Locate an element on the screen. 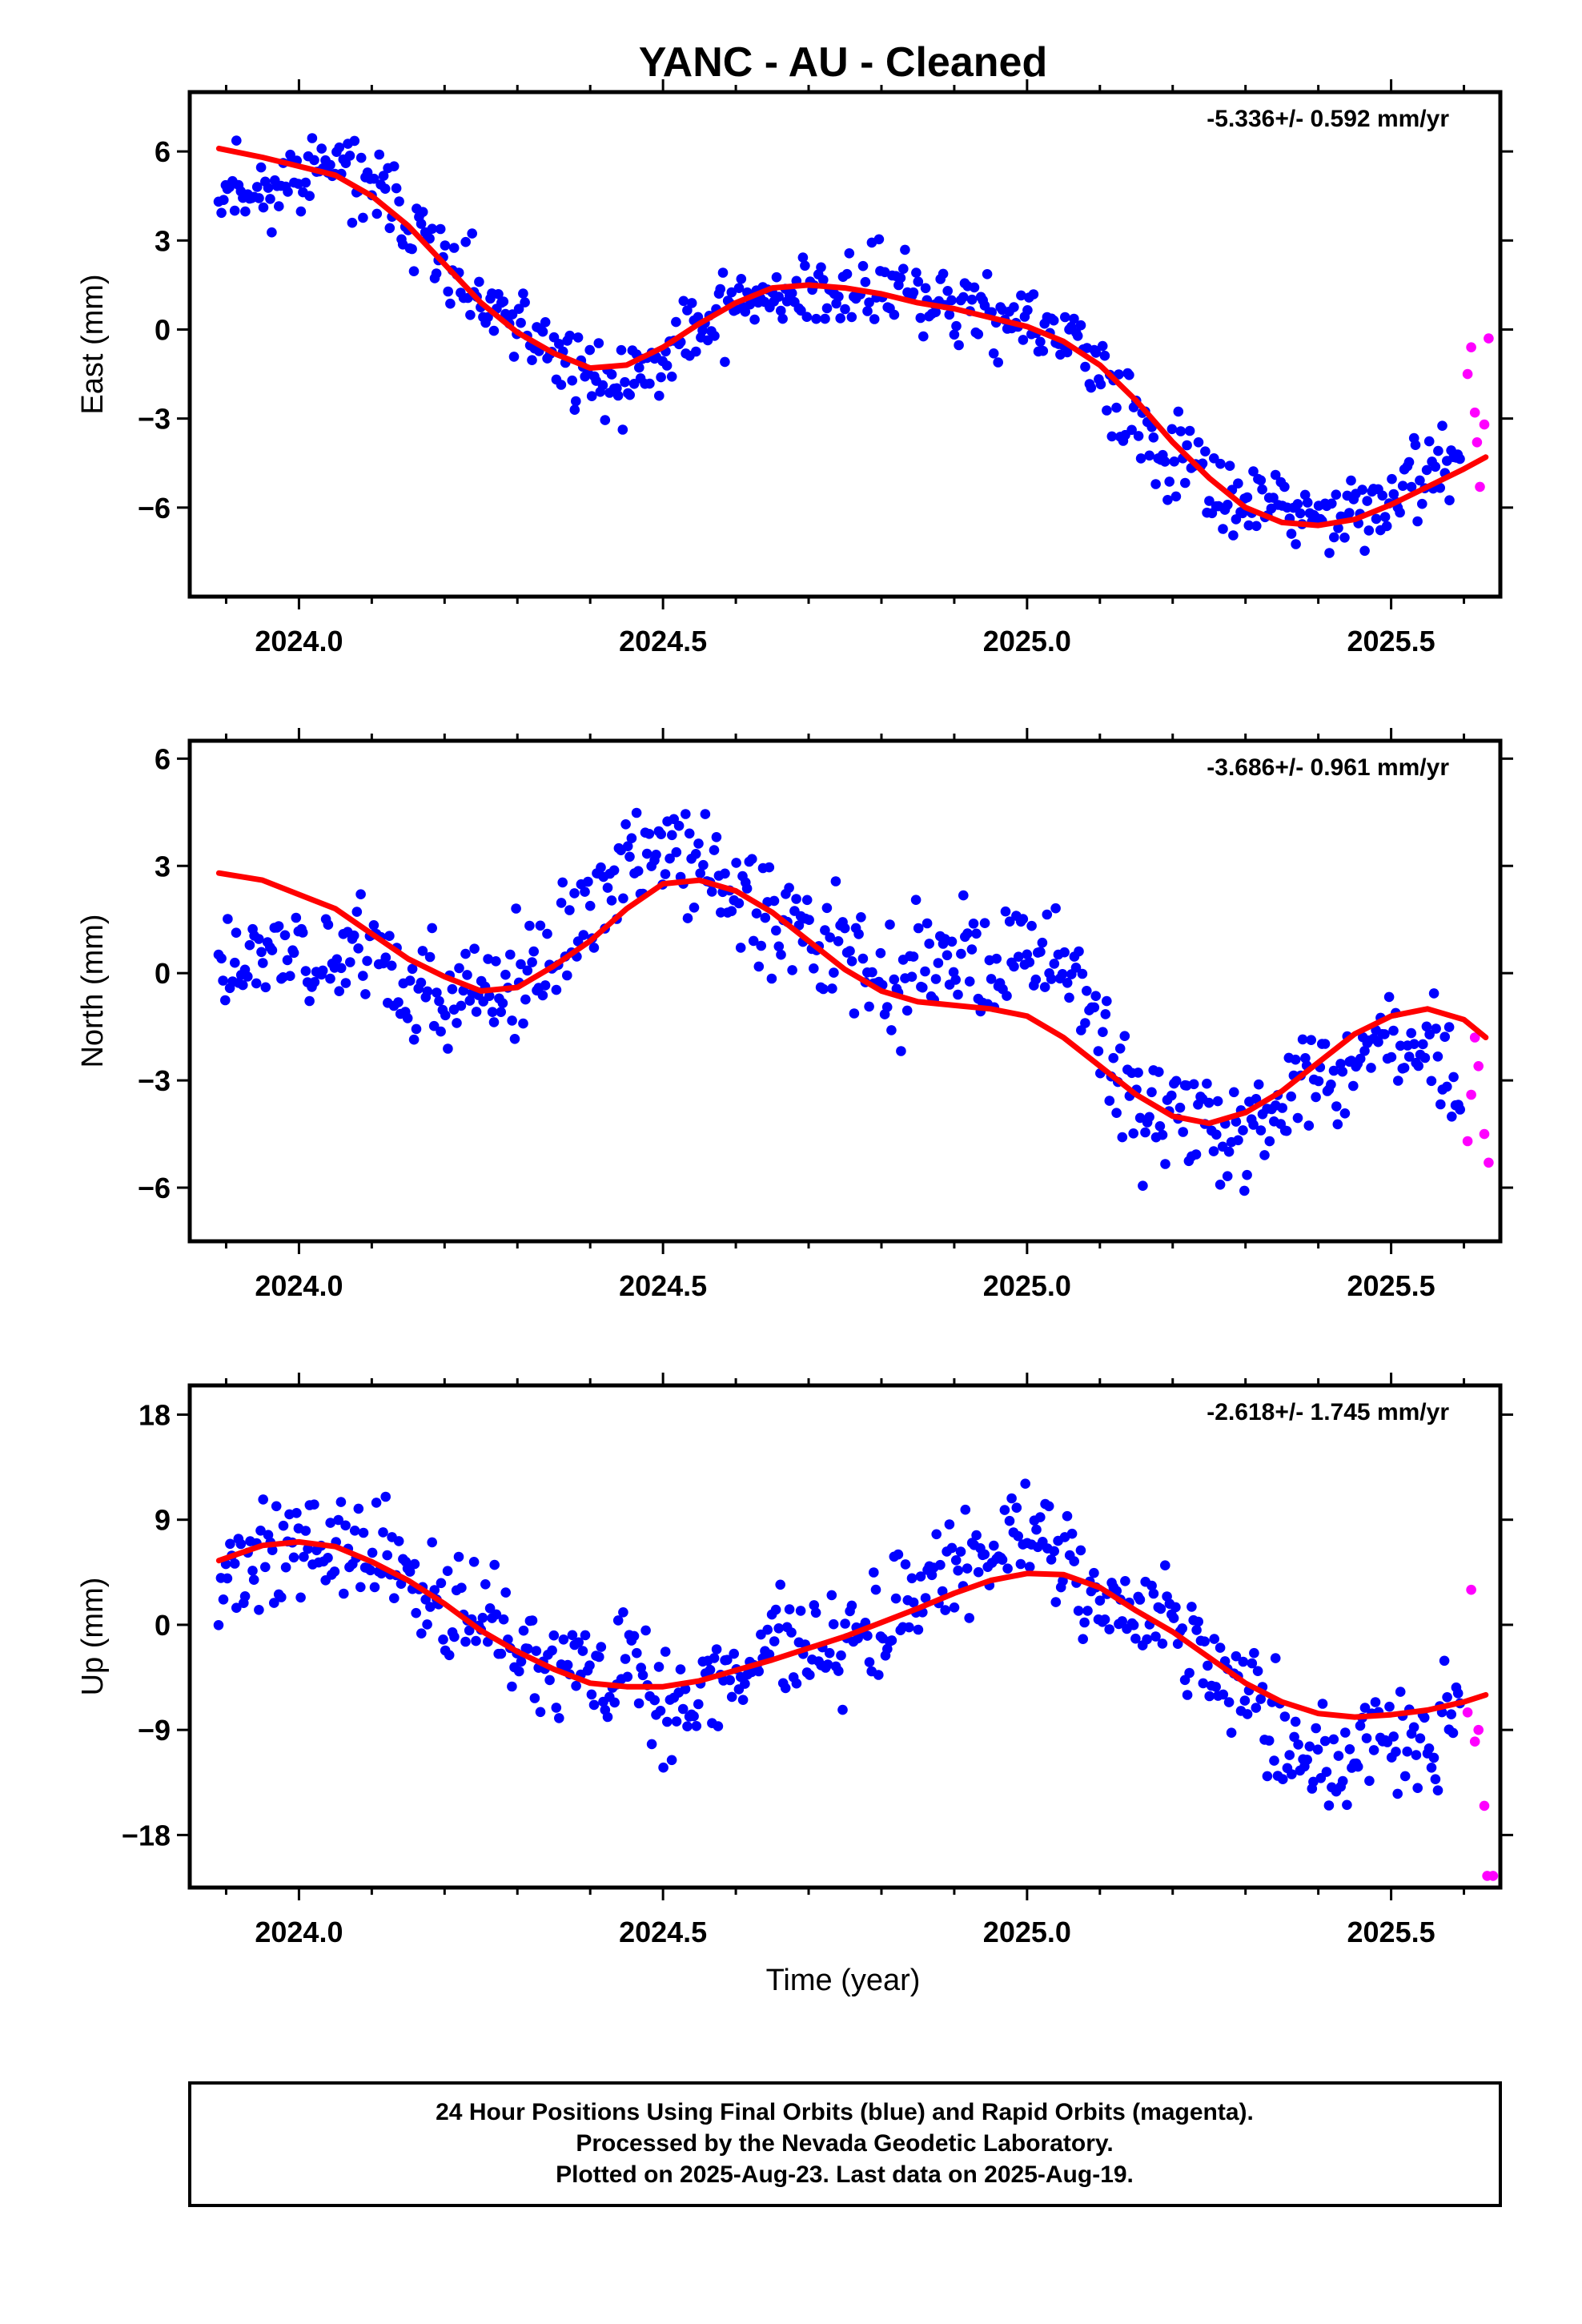 This screenshot has width=1582, height=2324. east-rate-label: -5.336+/- 0.592 mm/yr is located at coordinates (1328, 119).